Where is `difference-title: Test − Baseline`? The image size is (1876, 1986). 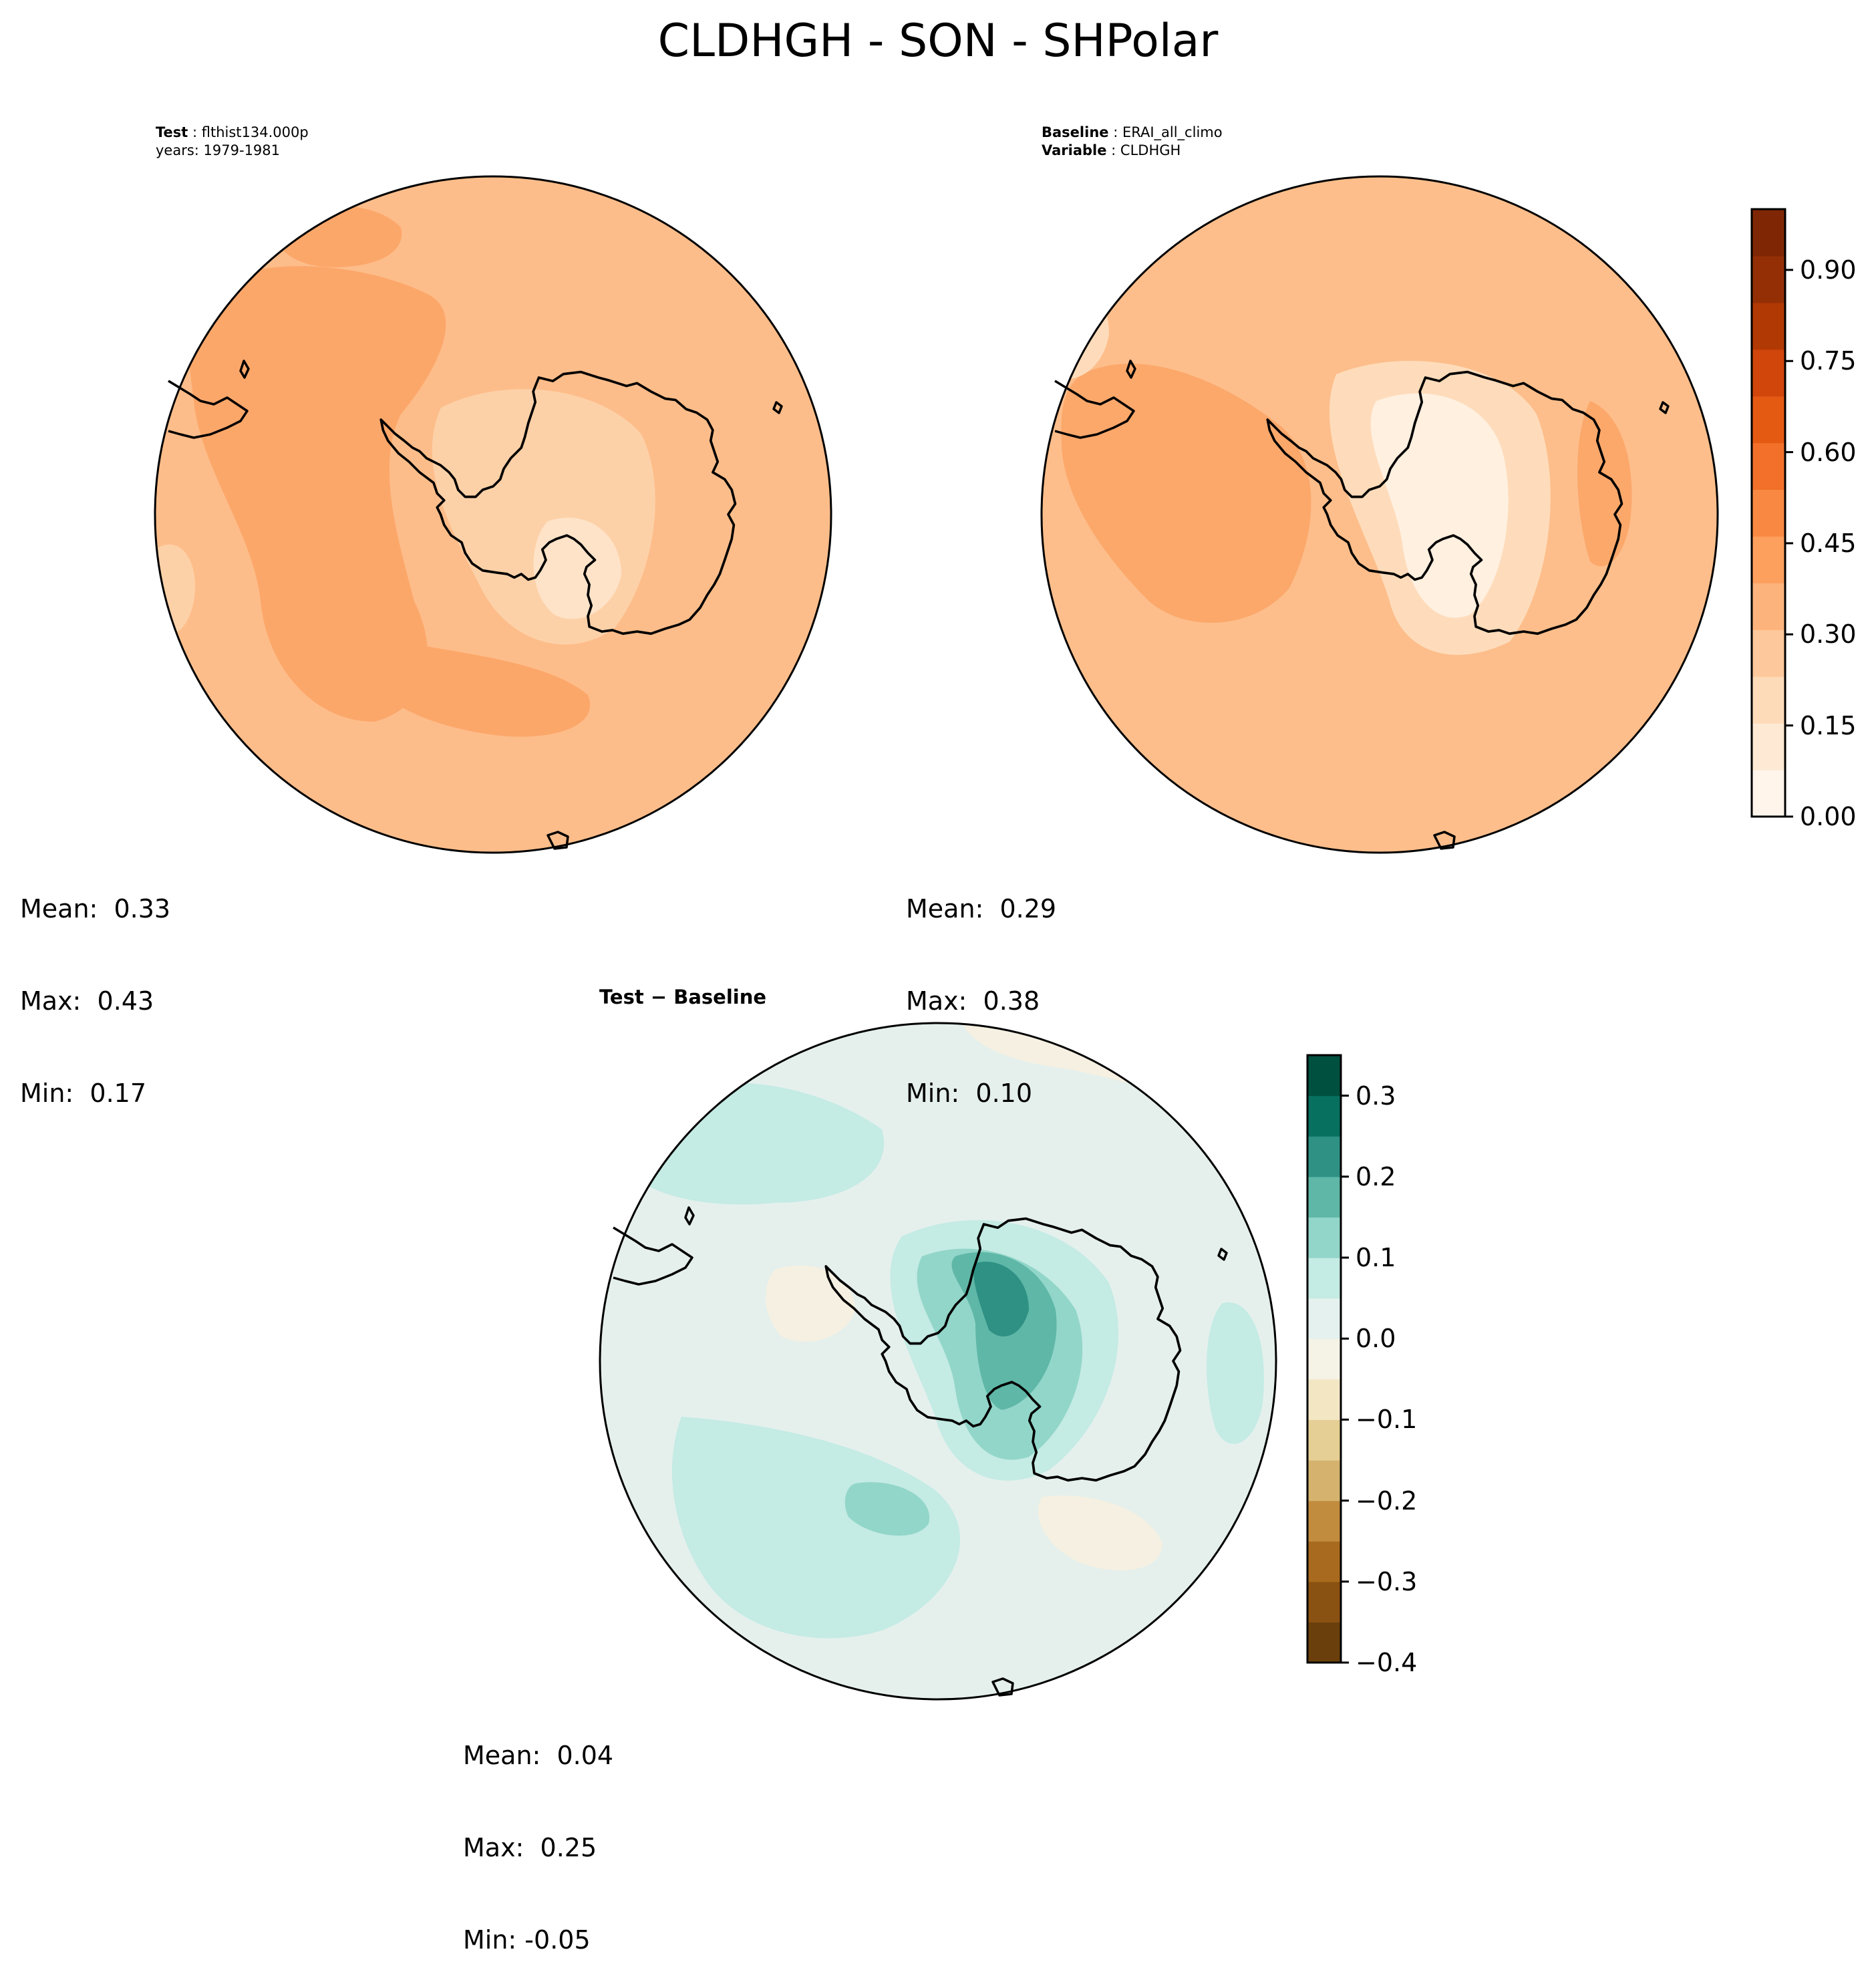
difference-title: Test − Baseline is located at coordinates (683, 997).